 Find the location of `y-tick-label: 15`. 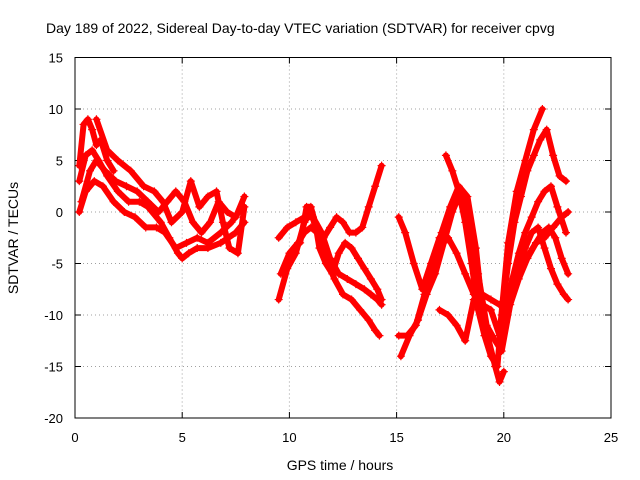

y-tick-label: 15 is located at coordinates (56, 58).